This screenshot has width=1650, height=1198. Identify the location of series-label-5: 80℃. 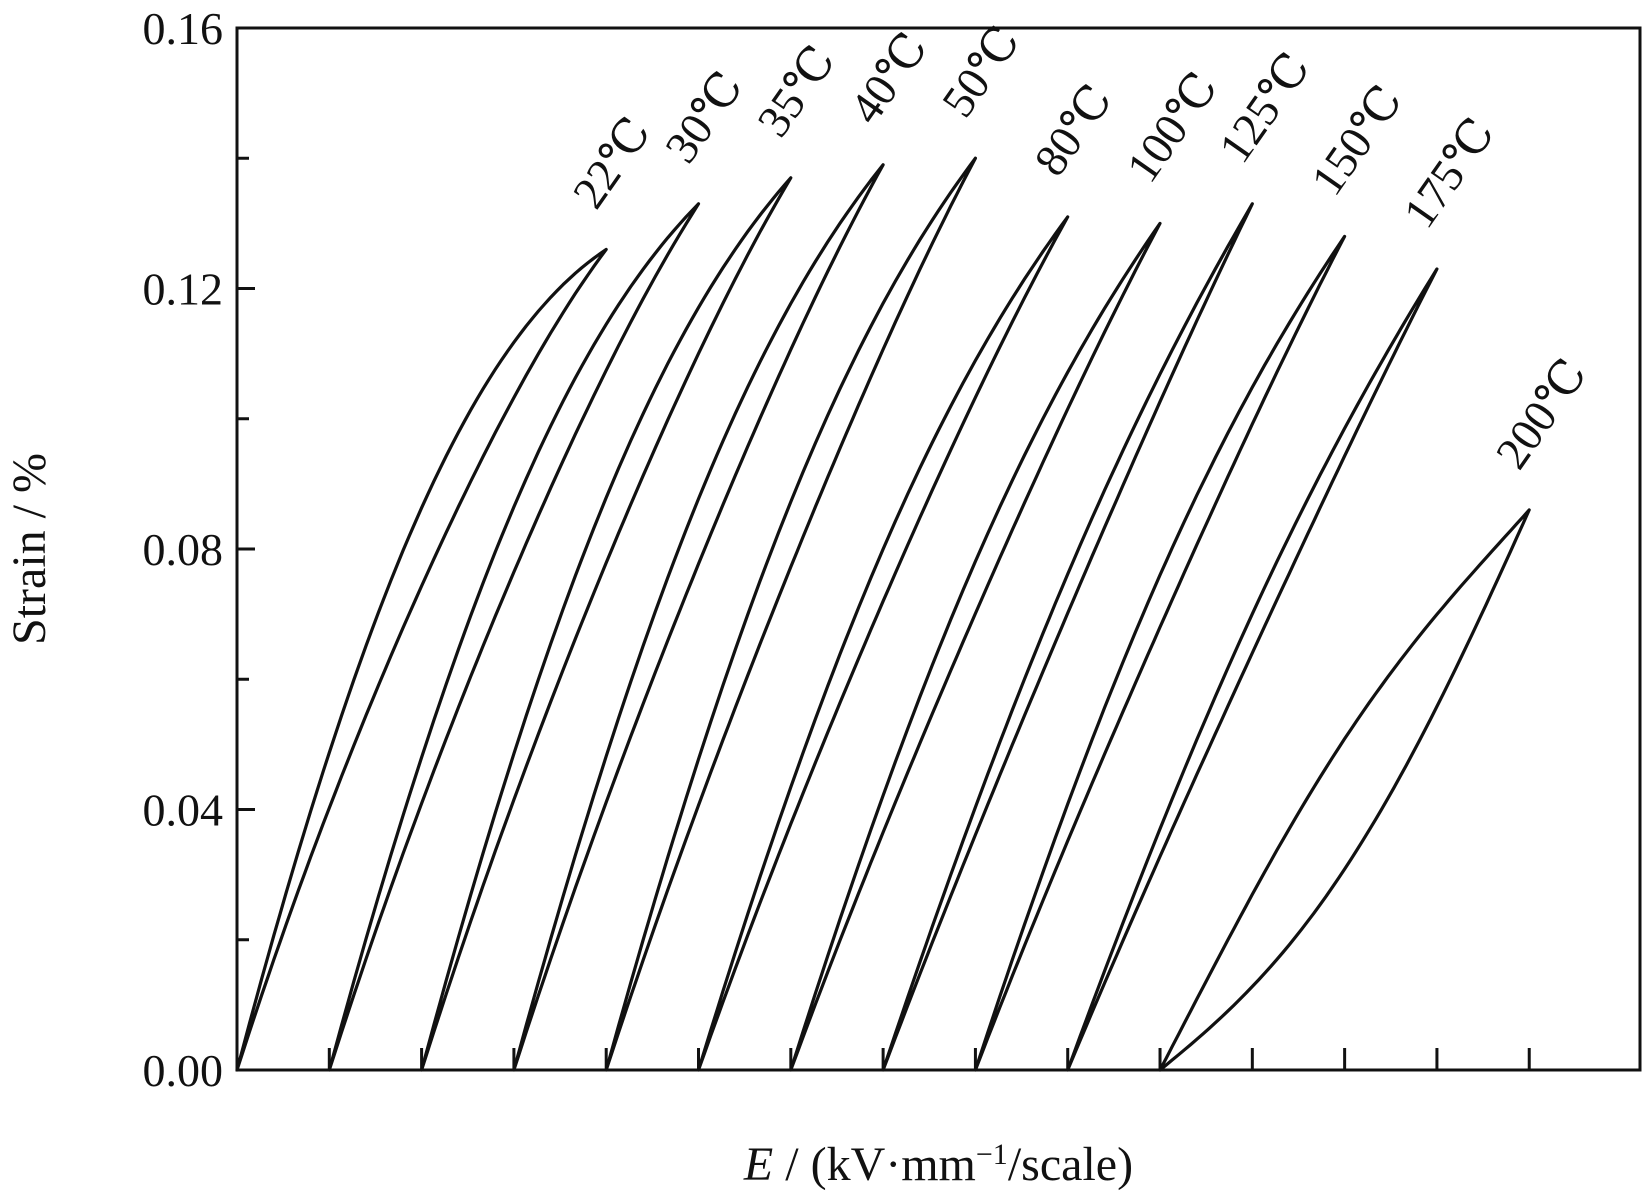
(1073, 130).